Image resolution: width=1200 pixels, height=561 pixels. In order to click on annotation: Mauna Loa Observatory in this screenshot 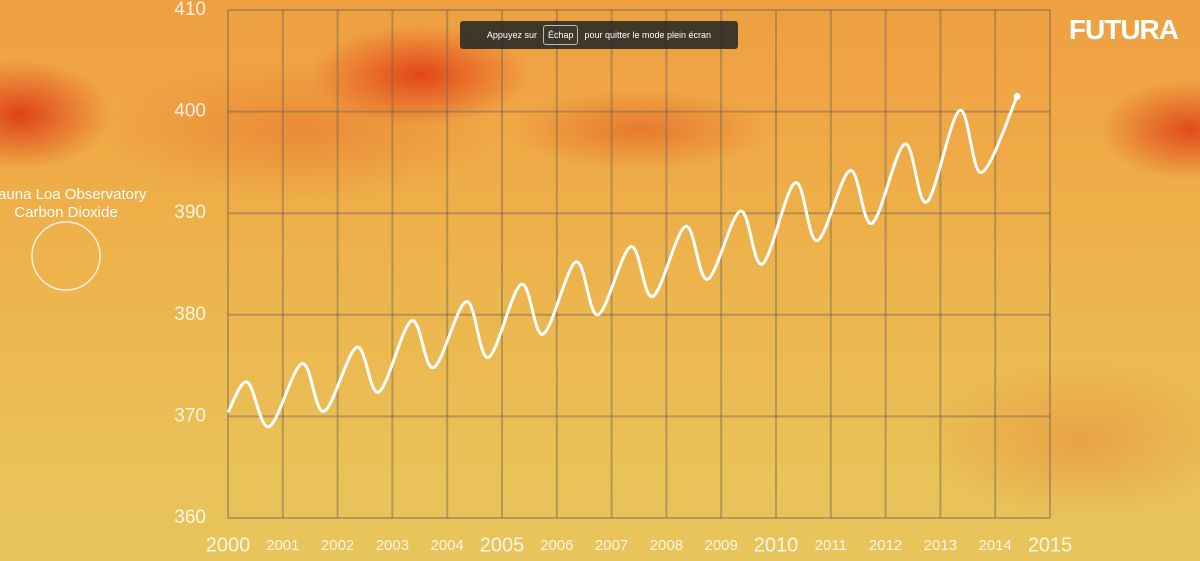, I will do `click(73, 194)`.